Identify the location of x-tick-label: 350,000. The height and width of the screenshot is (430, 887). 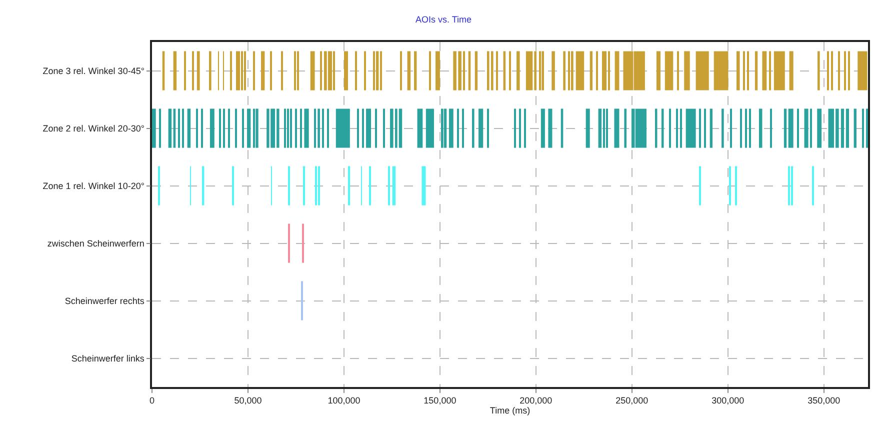
(824, 401).